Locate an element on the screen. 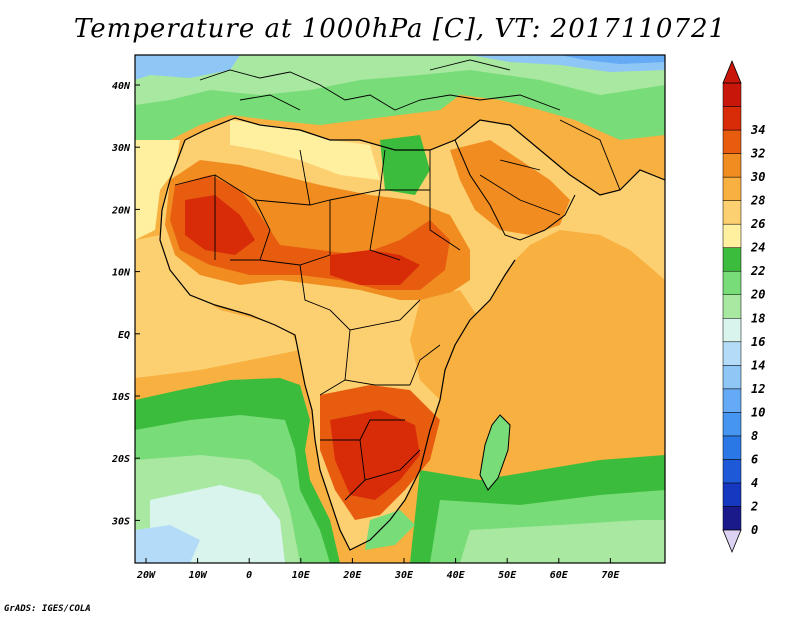 This screenshot has height=618, width=800. colorbar-label: 32 is located at coordinates (757, 154).